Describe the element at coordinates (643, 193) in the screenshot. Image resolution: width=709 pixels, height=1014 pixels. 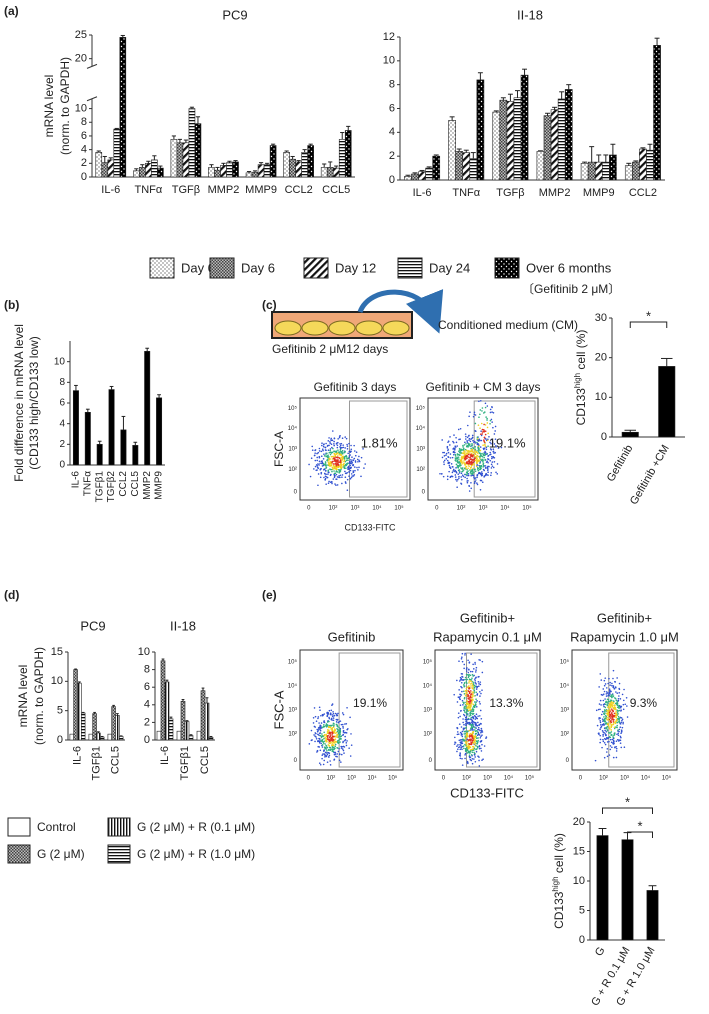
I see `x-tick-label: CCL2` at that location.